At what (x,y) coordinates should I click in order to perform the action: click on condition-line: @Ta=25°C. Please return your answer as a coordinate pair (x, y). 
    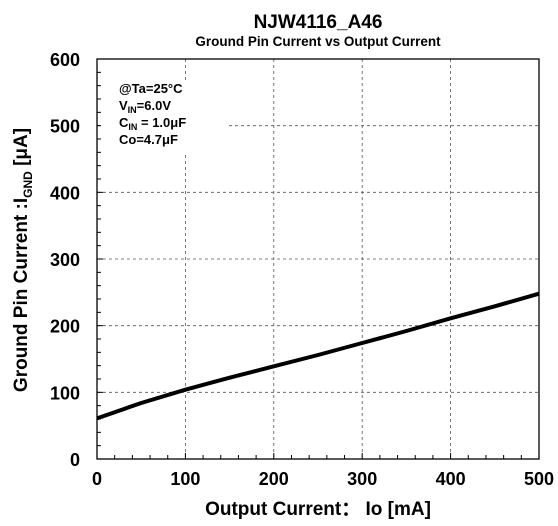
    Looking at the image, I should click on (151, 88).